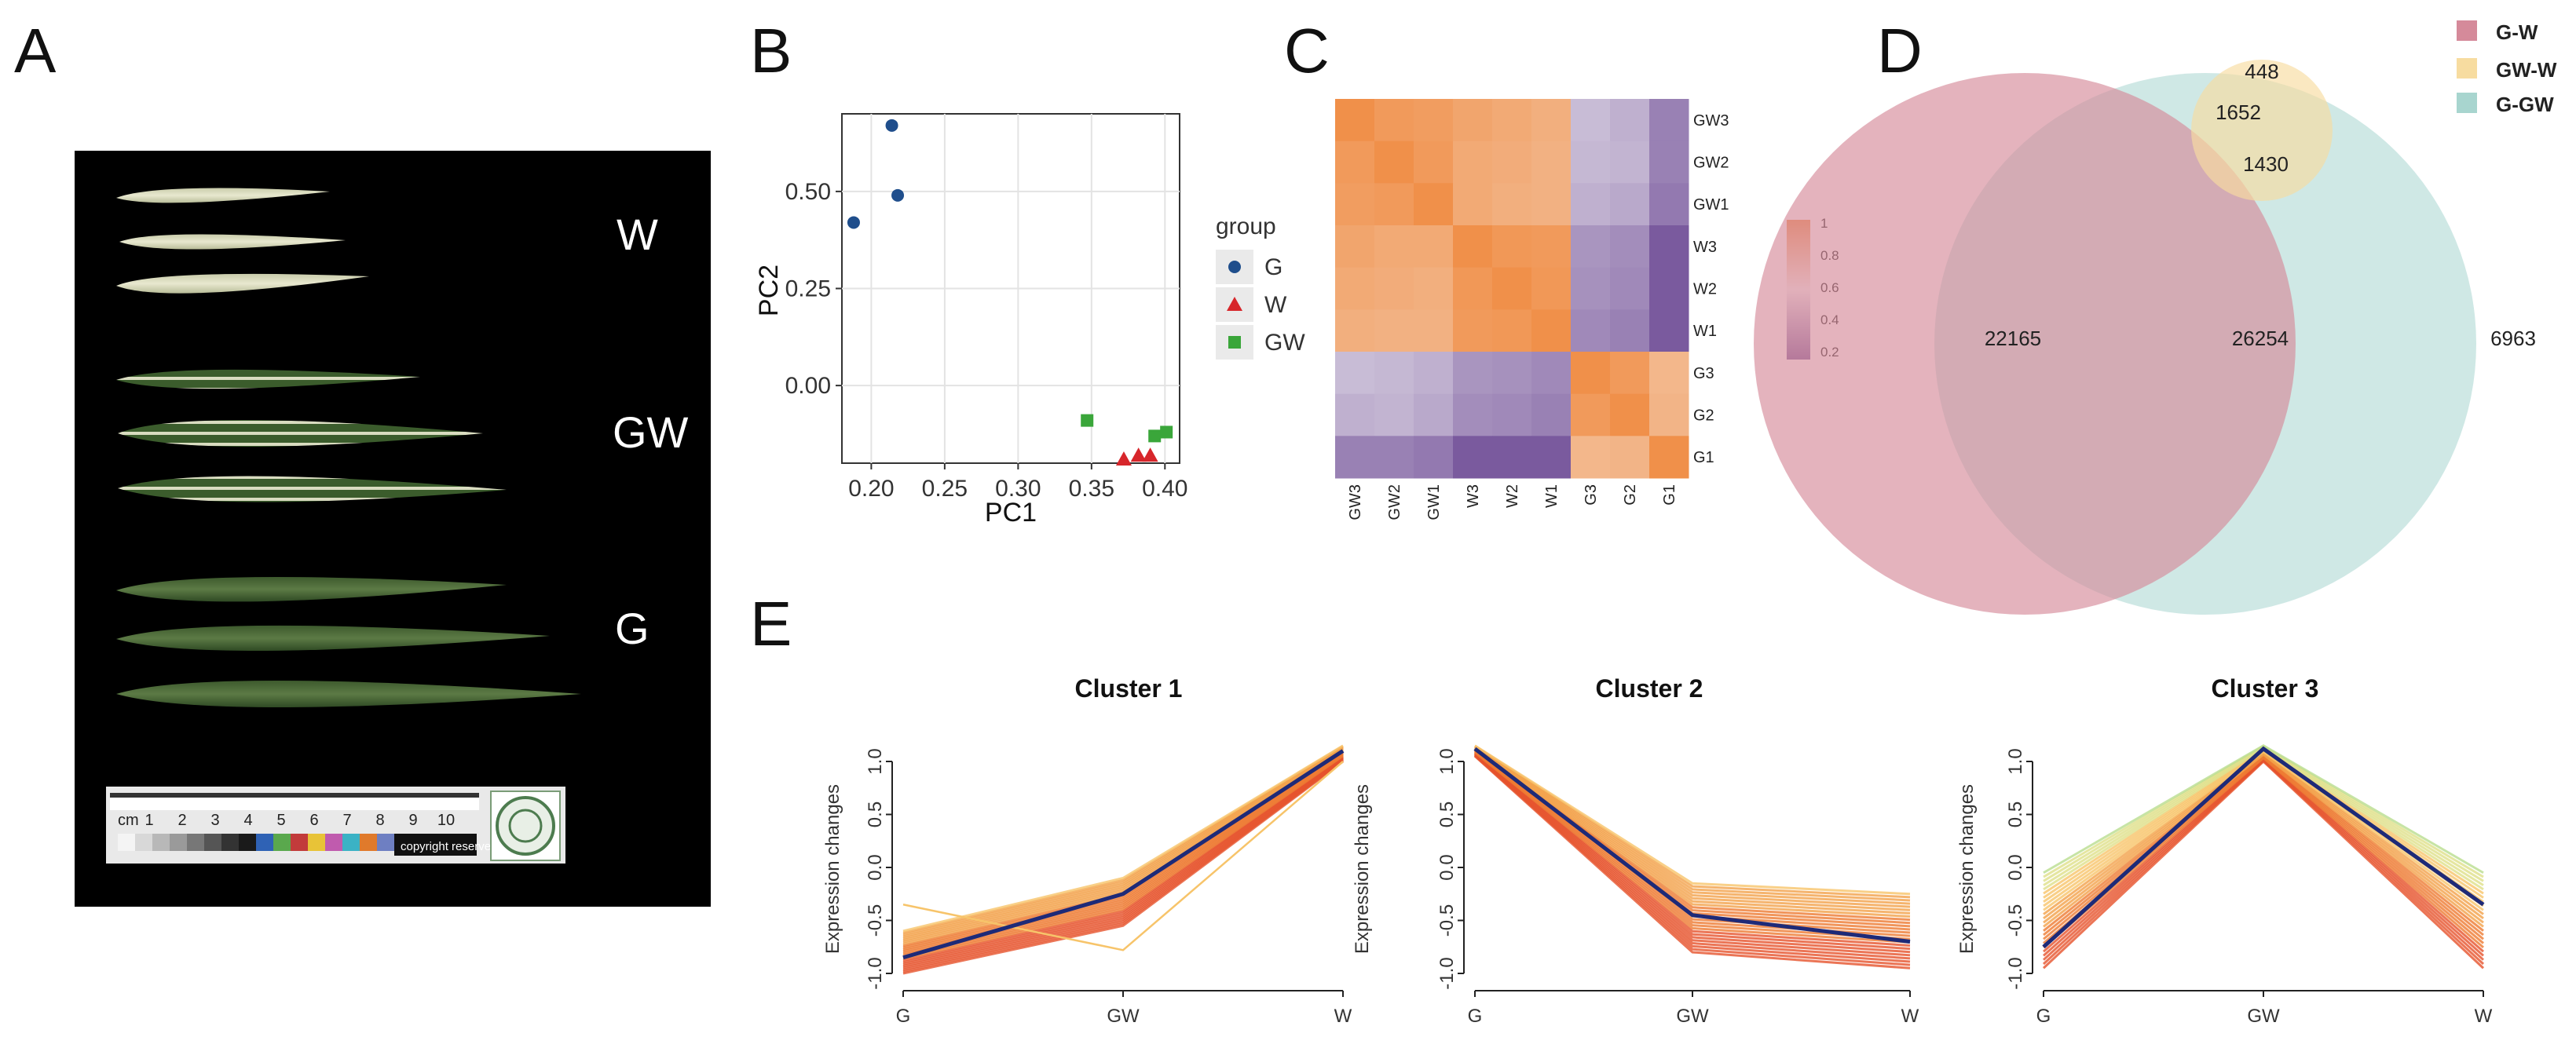  What do you see at coordinates (1355, 502) in the screenshot?
I see `heatmap-col-label: GW3` at bounding box center [1355, 502].